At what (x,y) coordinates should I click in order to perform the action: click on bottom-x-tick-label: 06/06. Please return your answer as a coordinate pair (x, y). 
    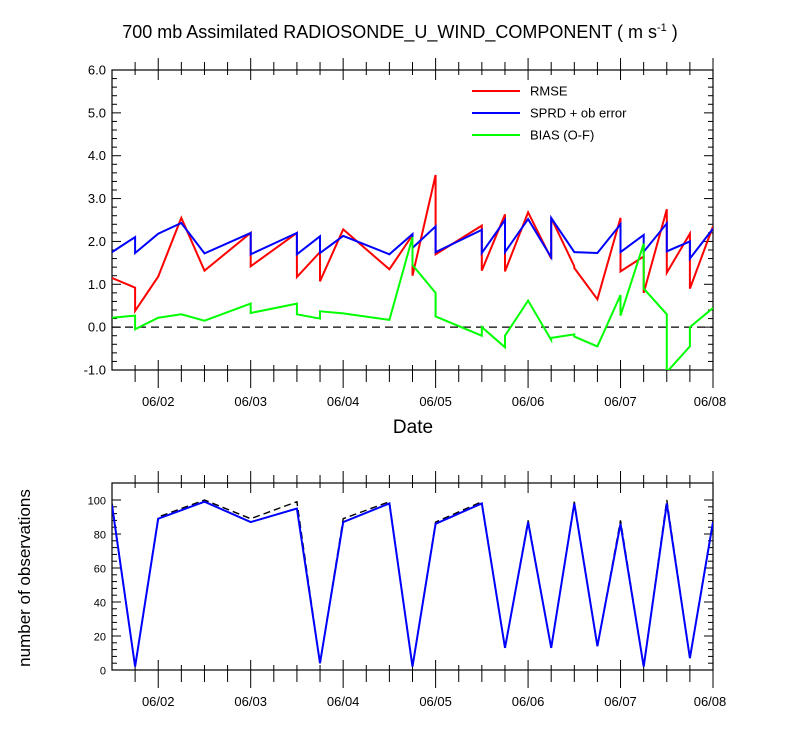
    Looking at the image, I should click on (528, 701).